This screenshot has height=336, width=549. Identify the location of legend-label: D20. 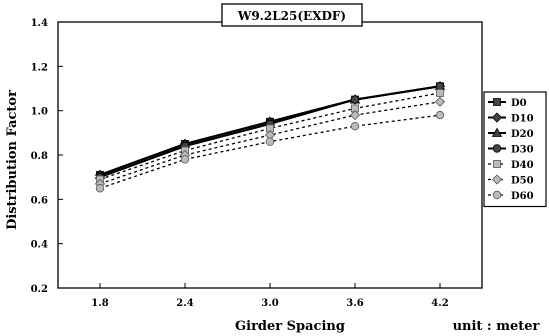
(522, 134).